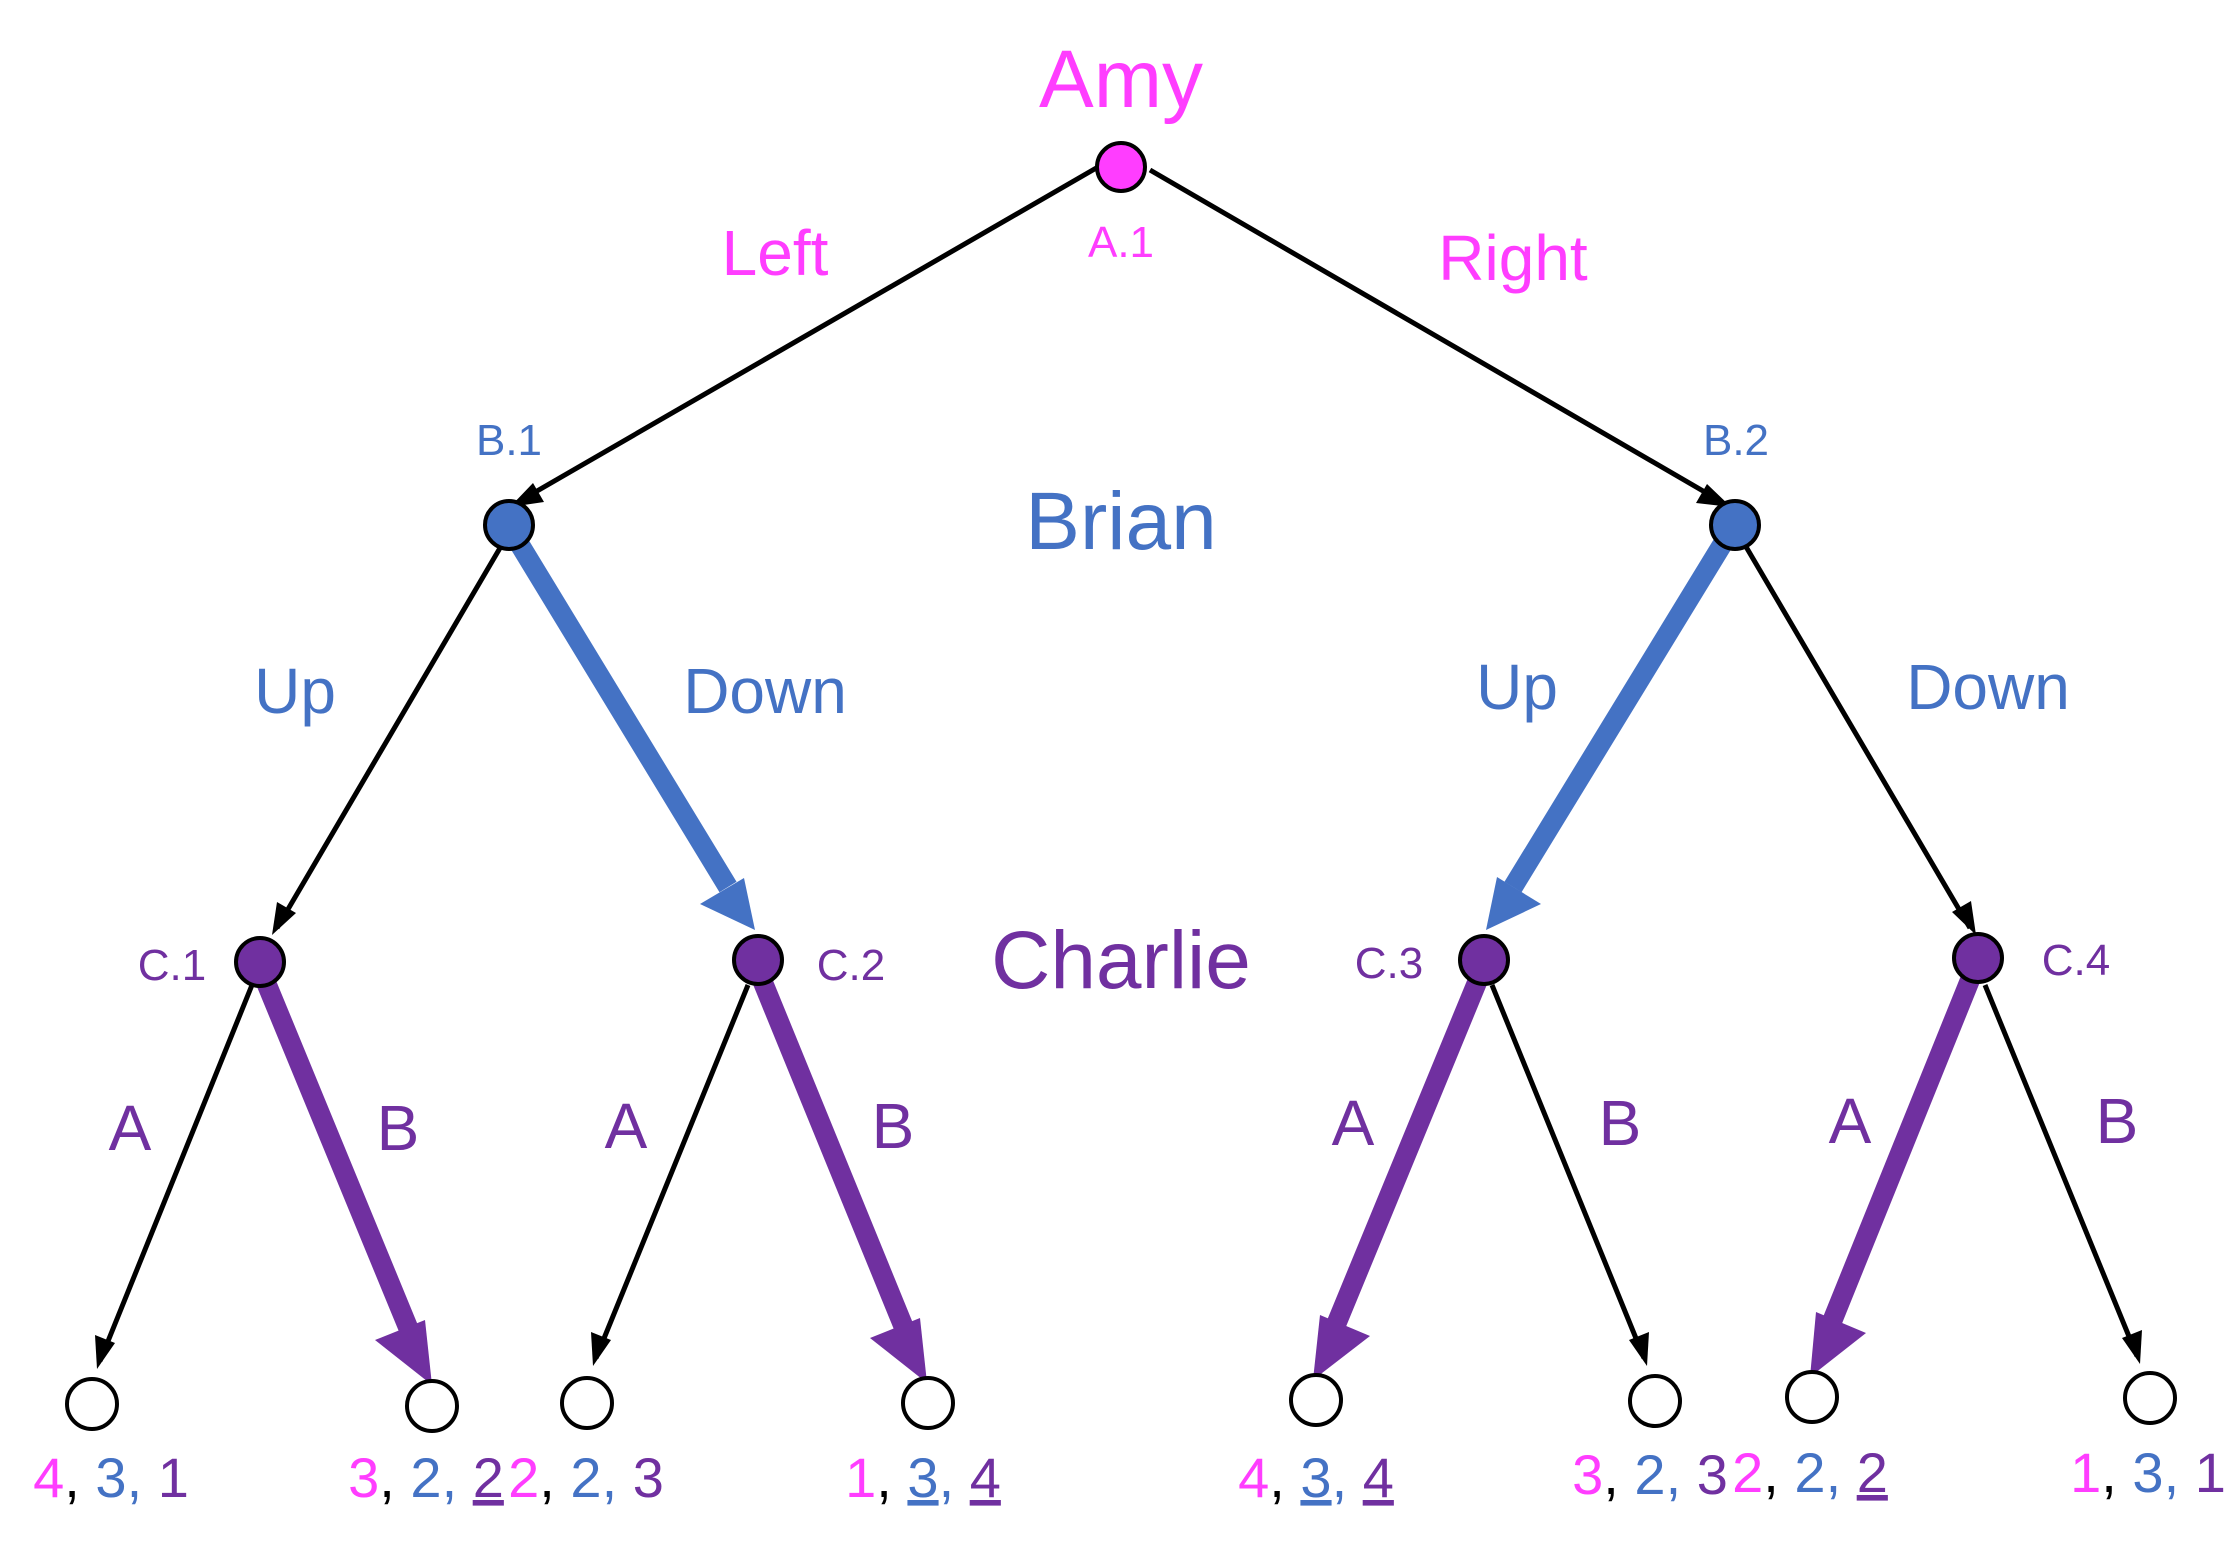 The image size is (2232, 1544). What do you see at coordinates (1899, 1154) in the screenshot?
I see `edge-c4-a` at bounding box center [1899, 1154].